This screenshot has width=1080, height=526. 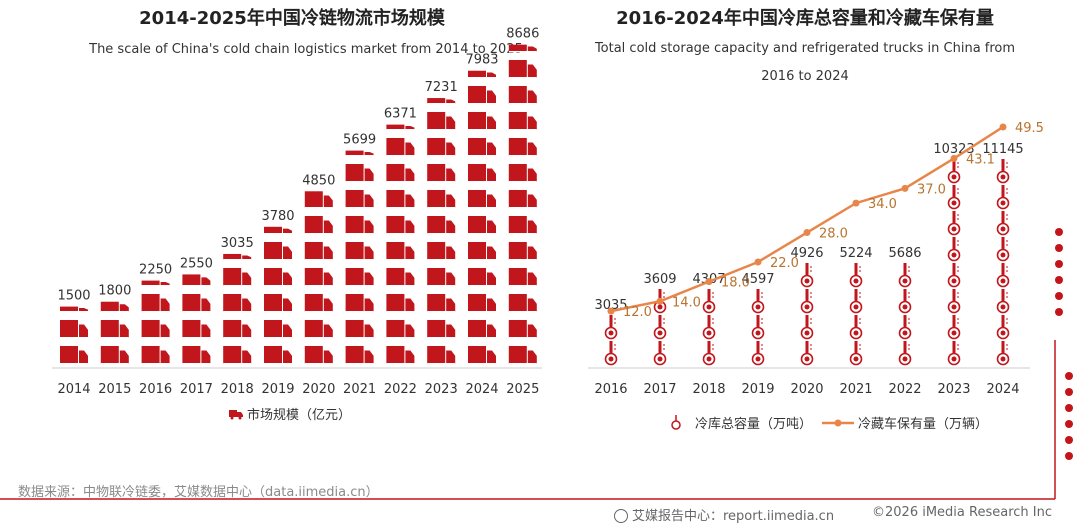 I want to click on trucks-point-2016, so click(x=611, y=311).